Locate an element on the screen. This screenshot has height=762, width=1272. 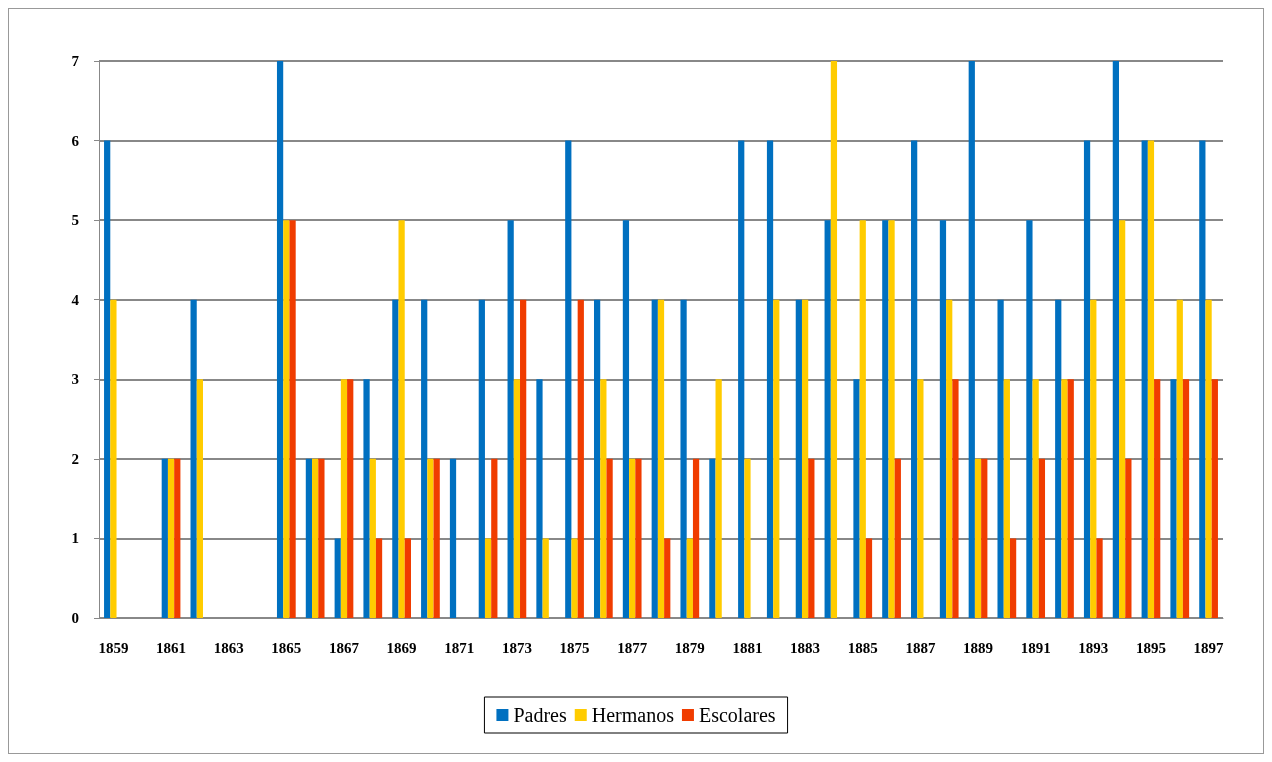
x-tick-label: 1859 is located at coordinates (113, 647).